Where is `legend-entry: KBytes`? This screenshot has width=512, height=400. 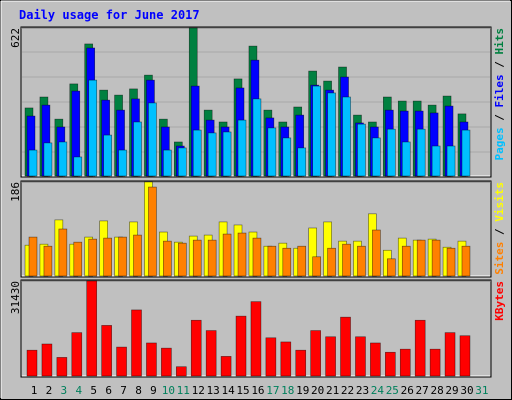
legend-entry: KBytes is located at coordinates (499, 301).